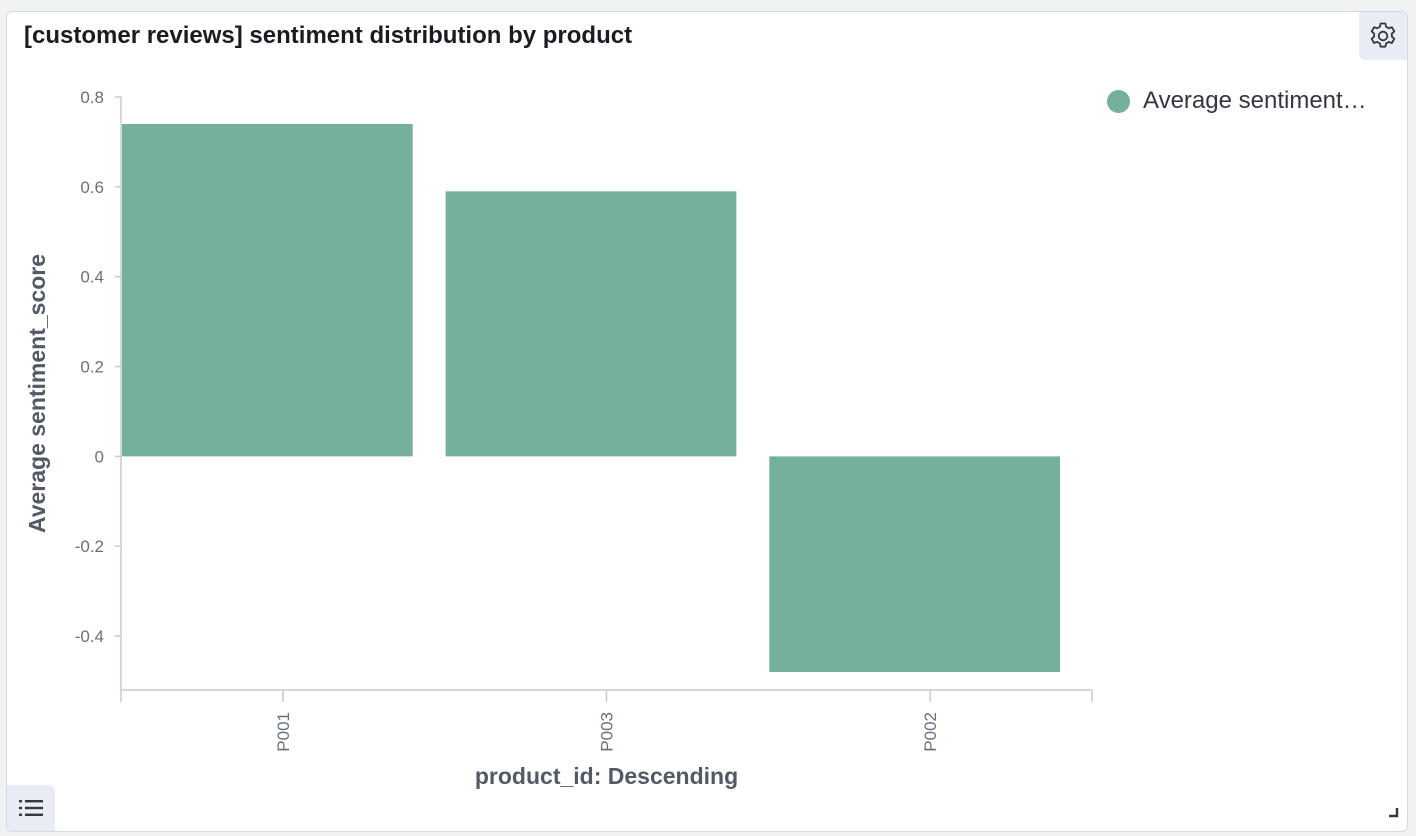 Image resolution: width=1416 pixels, height=836 pixels. I want to click on y-tick-label: -0.4, so click(89, 636).